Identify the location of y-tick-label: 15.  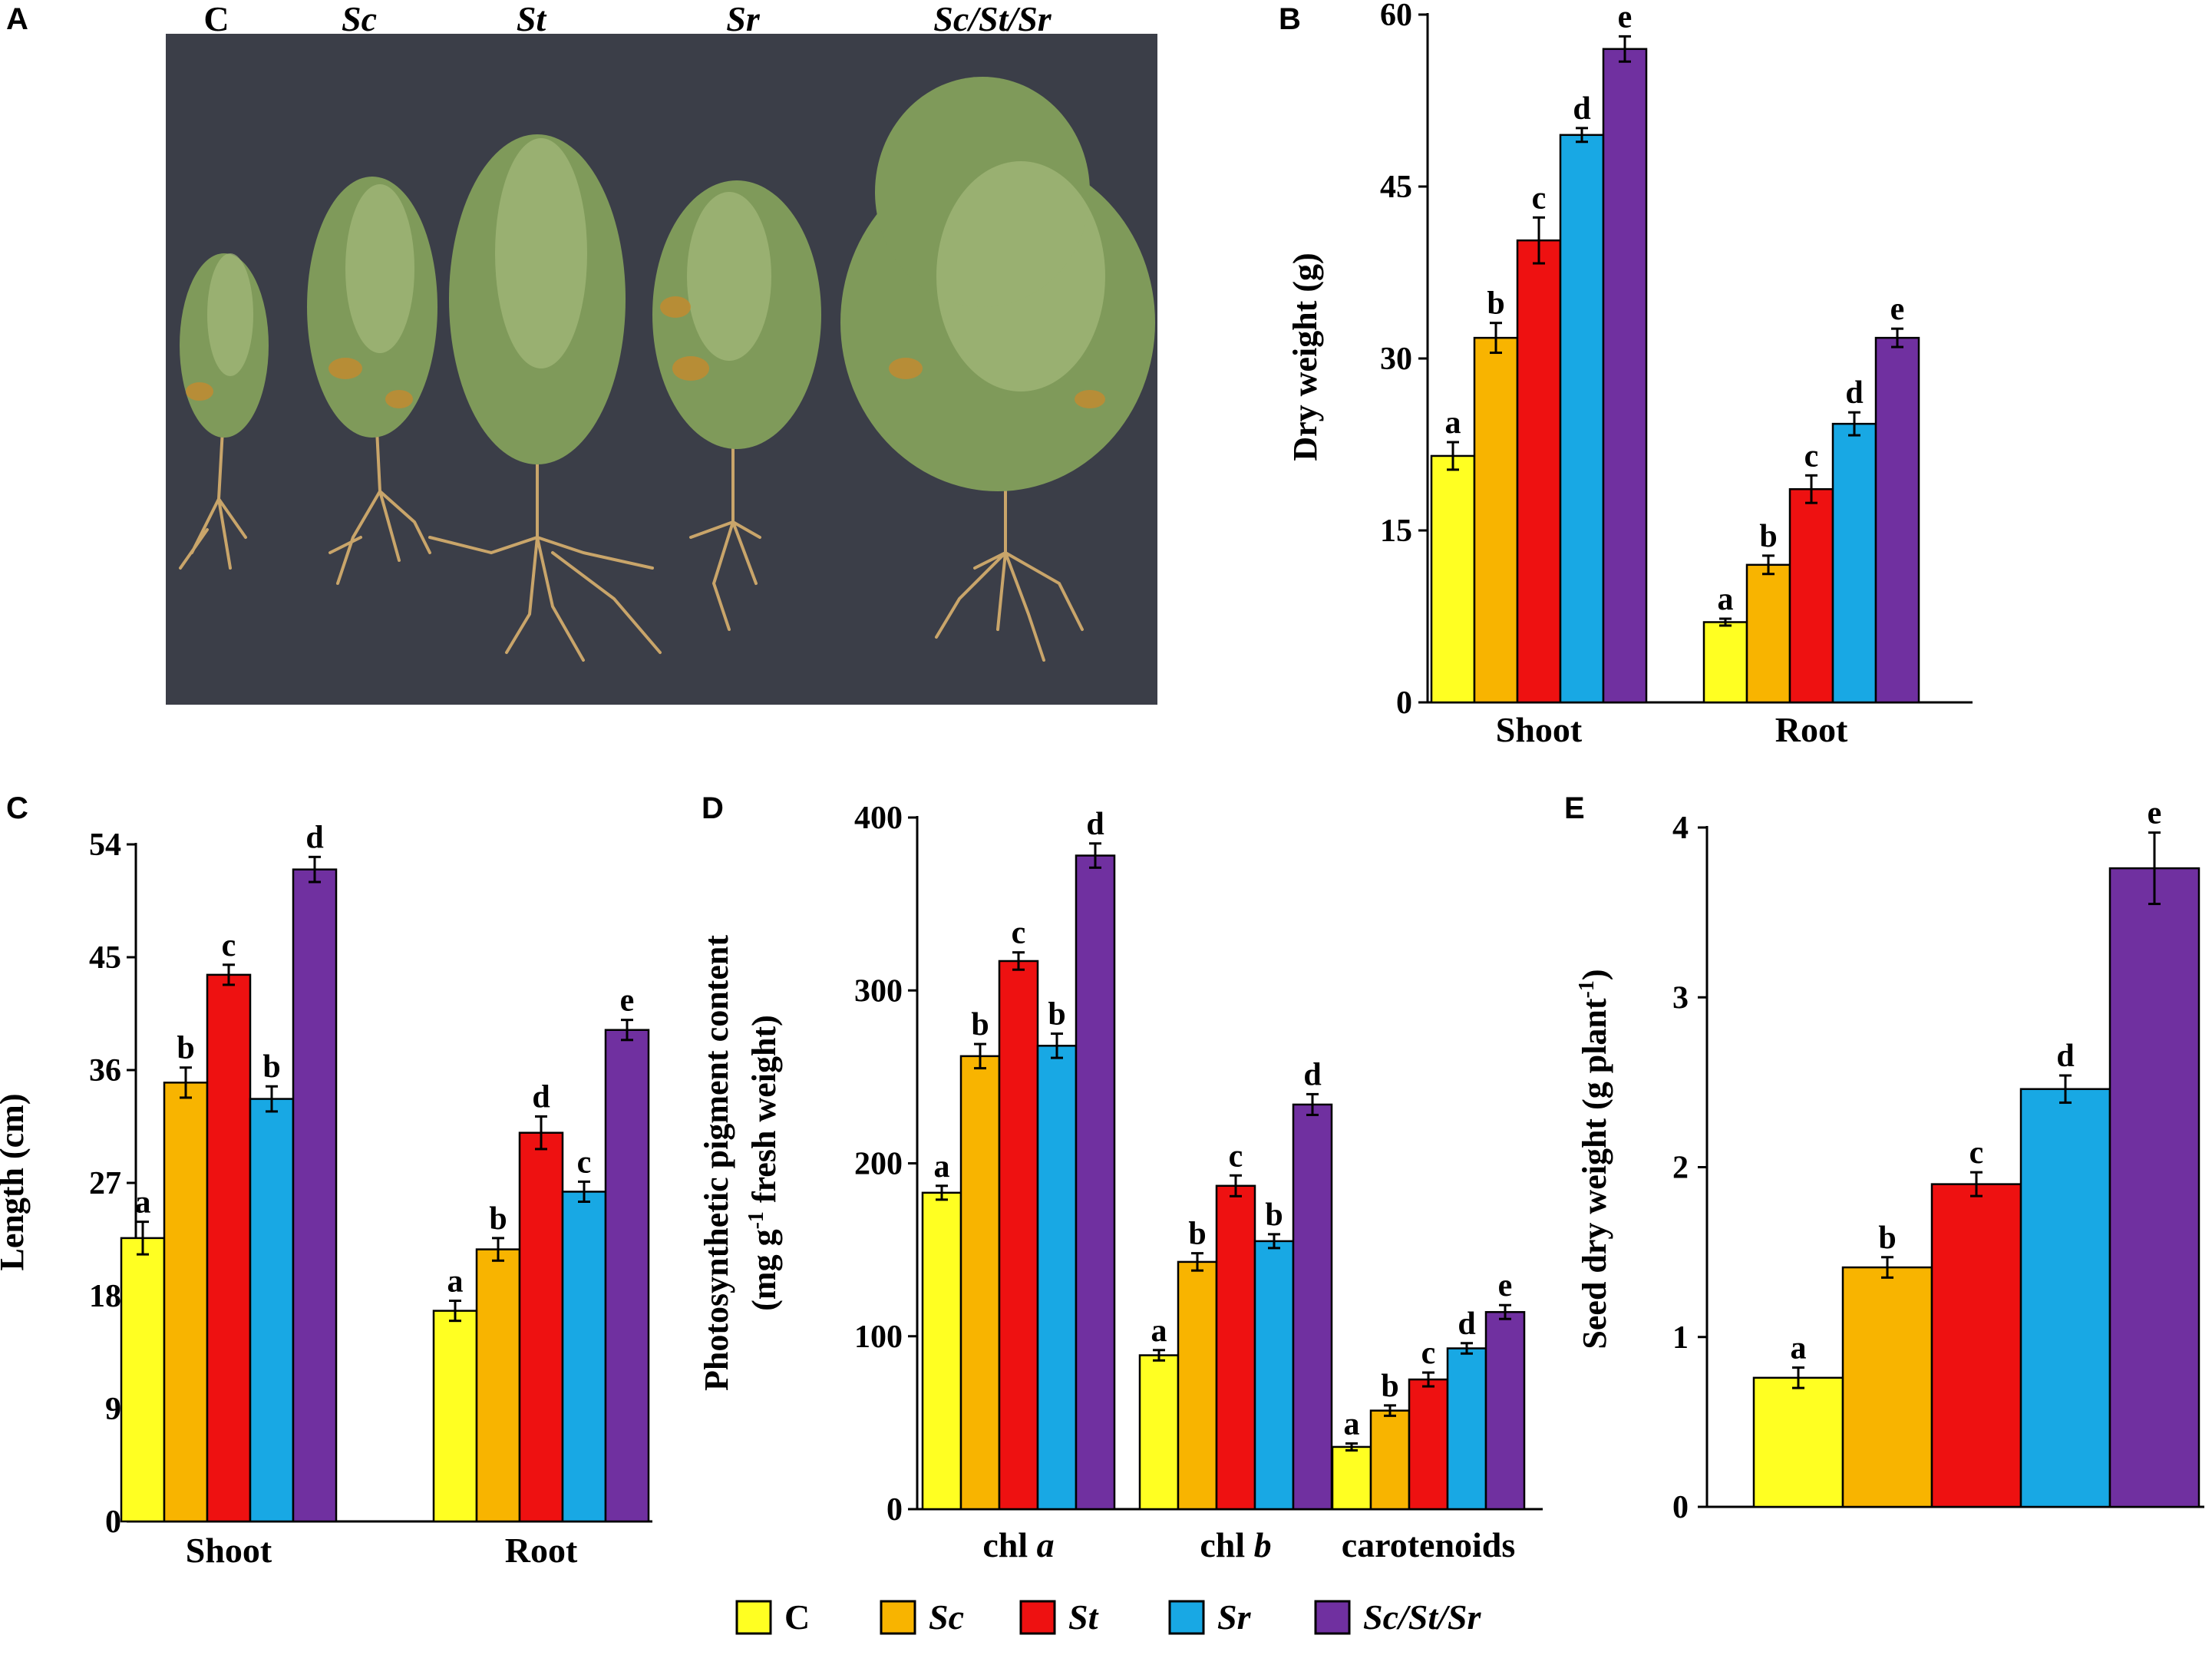
(1396, 531).